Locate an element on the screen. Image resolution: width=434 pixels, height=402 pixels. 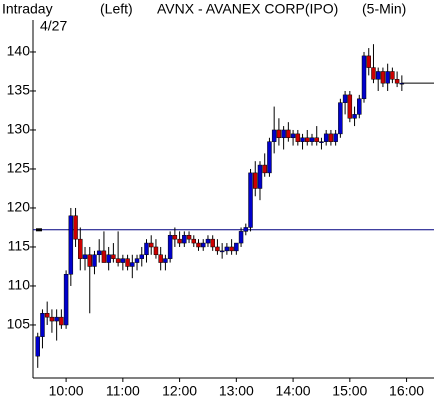
y-tick-label: 105 is located at coordinates (19, 324).